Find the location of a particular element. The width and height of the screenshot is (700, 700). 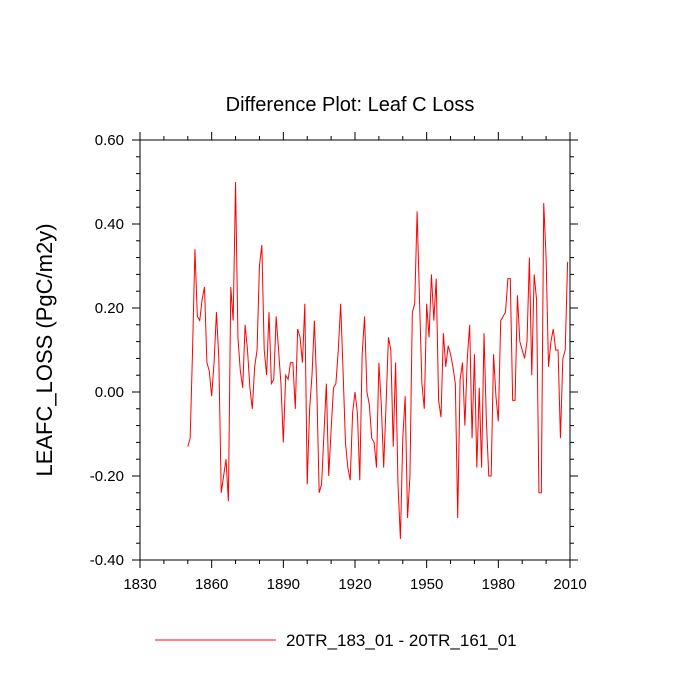

y-tick-label: -0.40 is located at coordinates (107, 560).